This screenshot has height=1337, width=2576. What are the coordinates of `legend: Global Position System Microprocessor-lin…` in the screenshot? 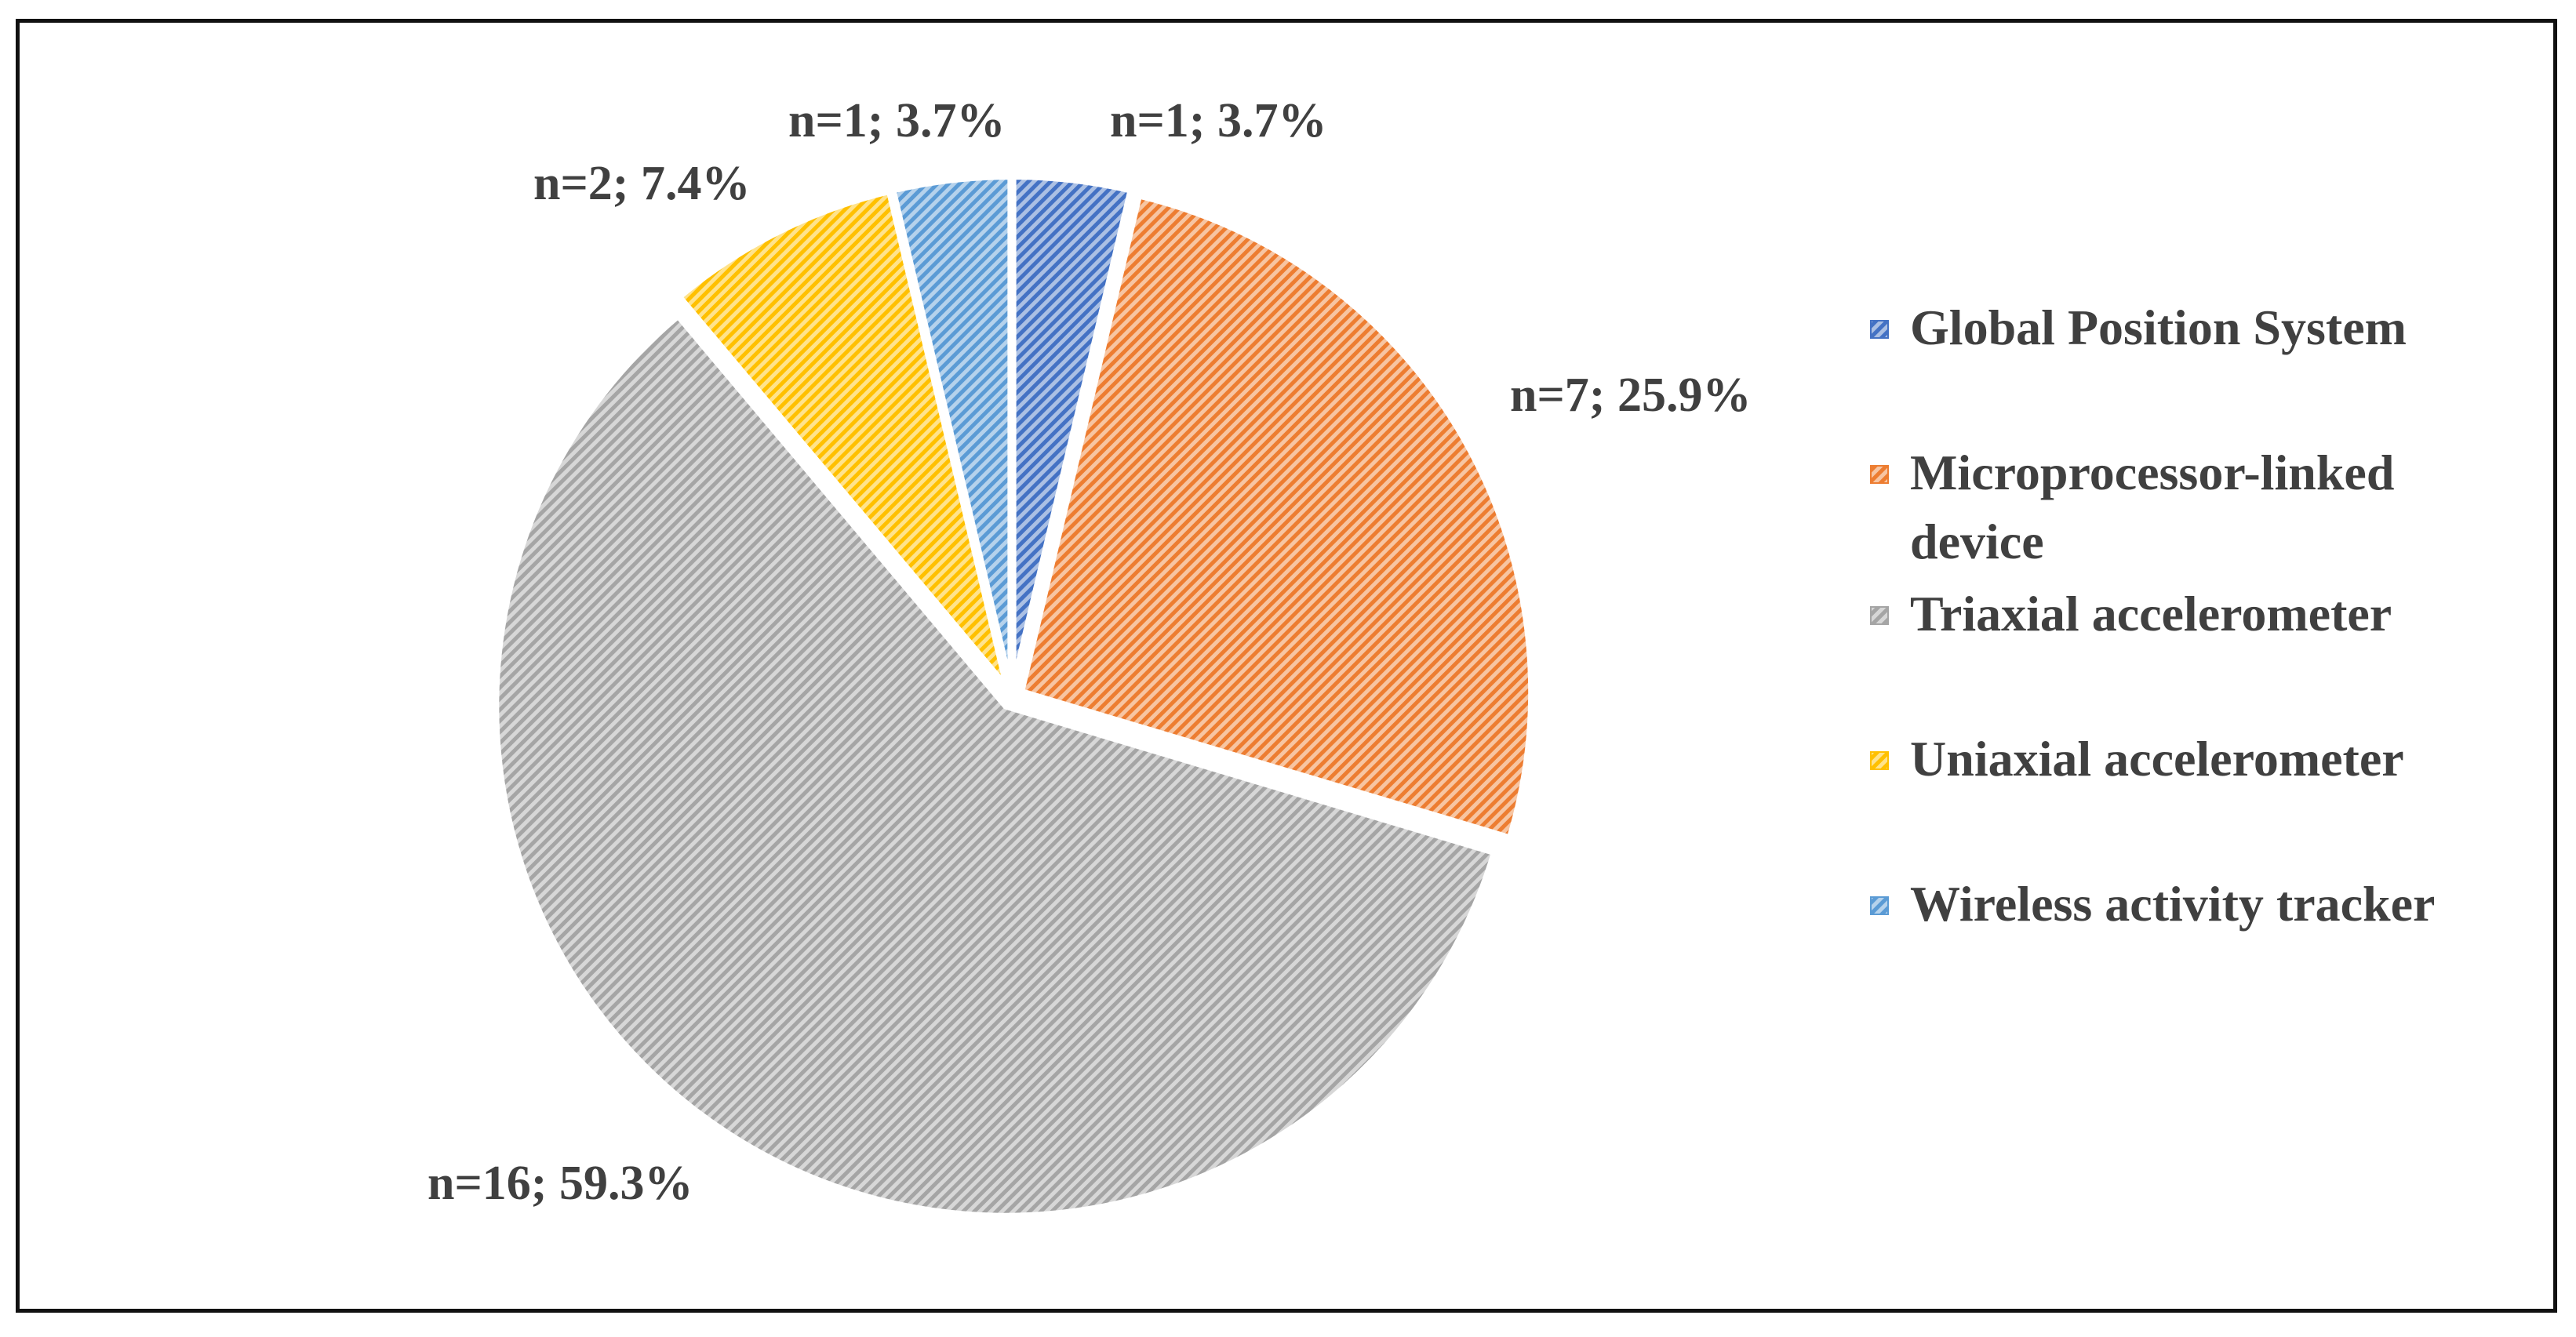 It's located at (2152, 616).